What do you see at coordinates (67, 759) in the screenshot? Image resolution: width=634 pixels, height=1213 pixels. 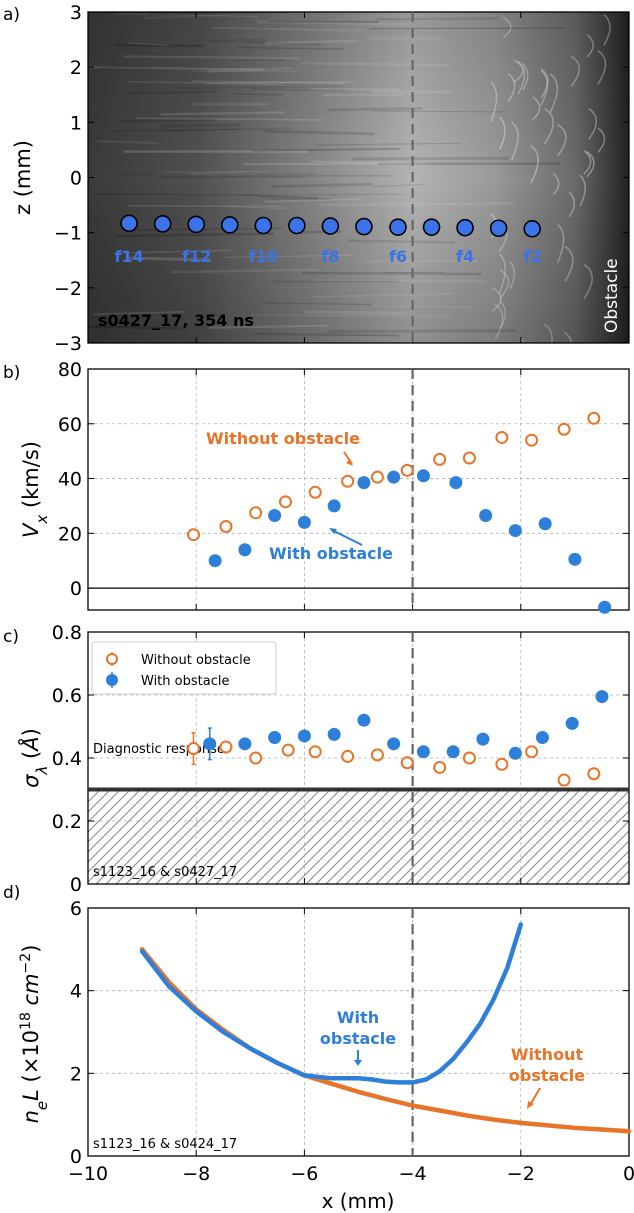 I see `y-tick-label: 0.4` at bounding box center [67, 759].